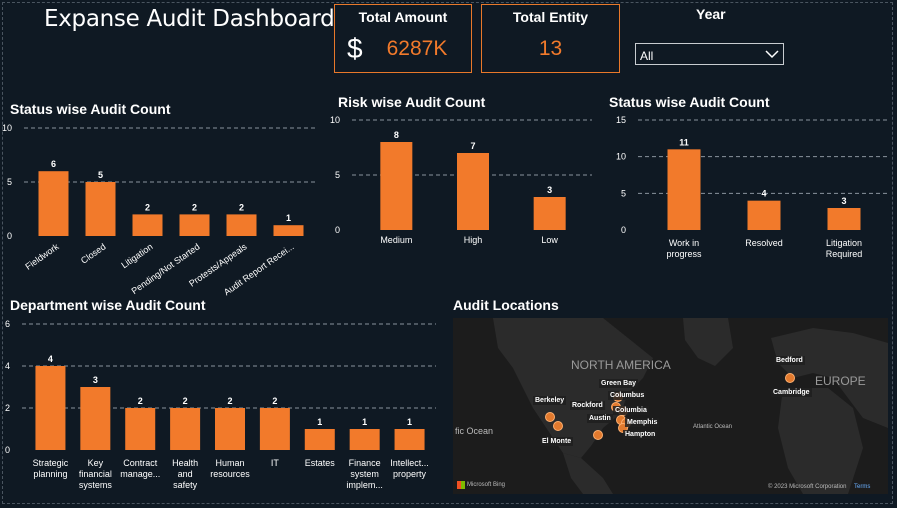  I want to click on map-marker-berkeley, so click(550, 417).